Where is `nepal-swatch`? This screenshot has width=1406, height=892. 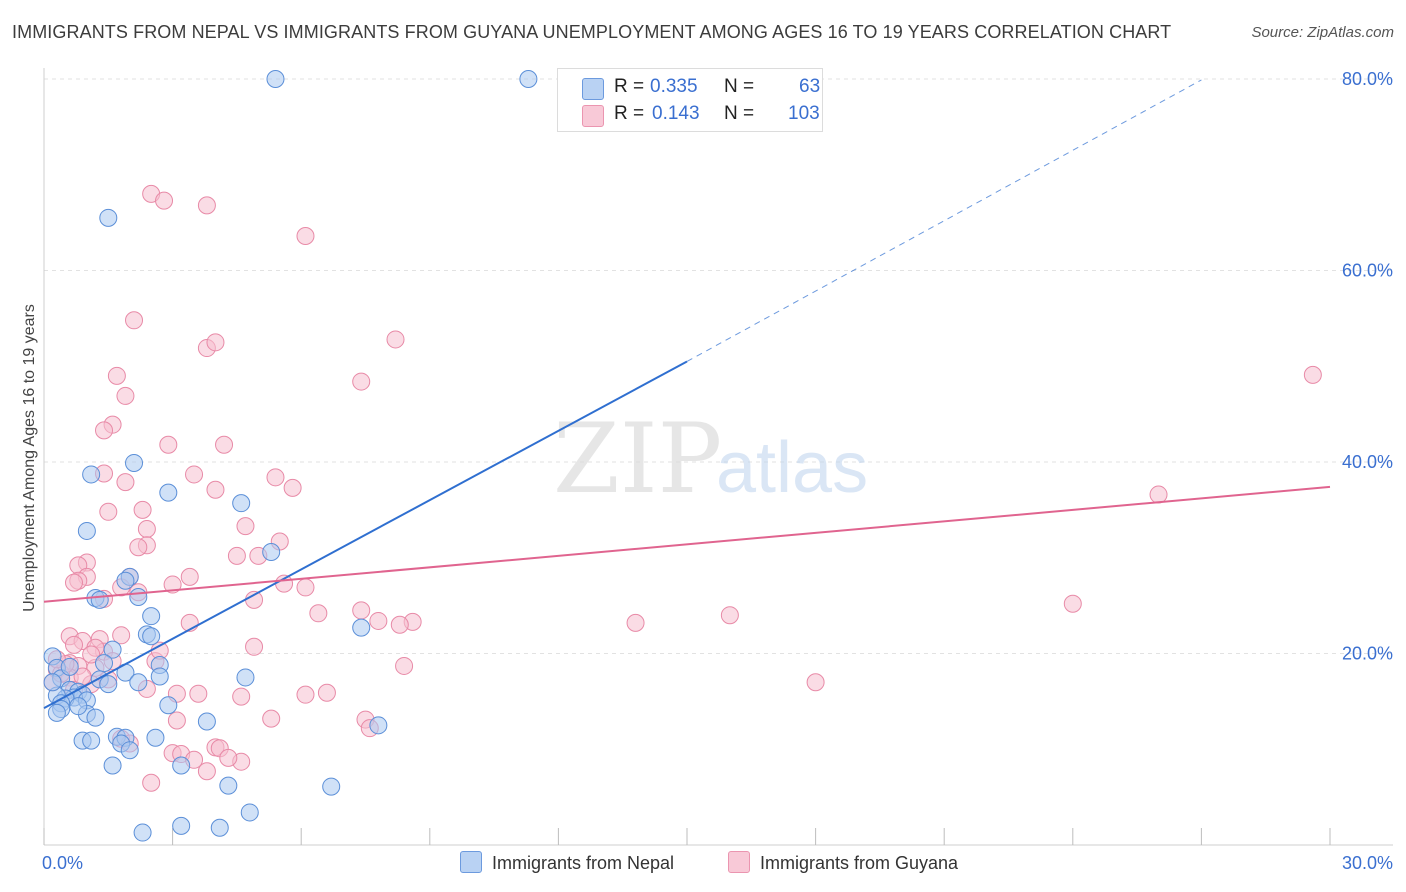
nepal-swatch is located at coordinates (593, 89).